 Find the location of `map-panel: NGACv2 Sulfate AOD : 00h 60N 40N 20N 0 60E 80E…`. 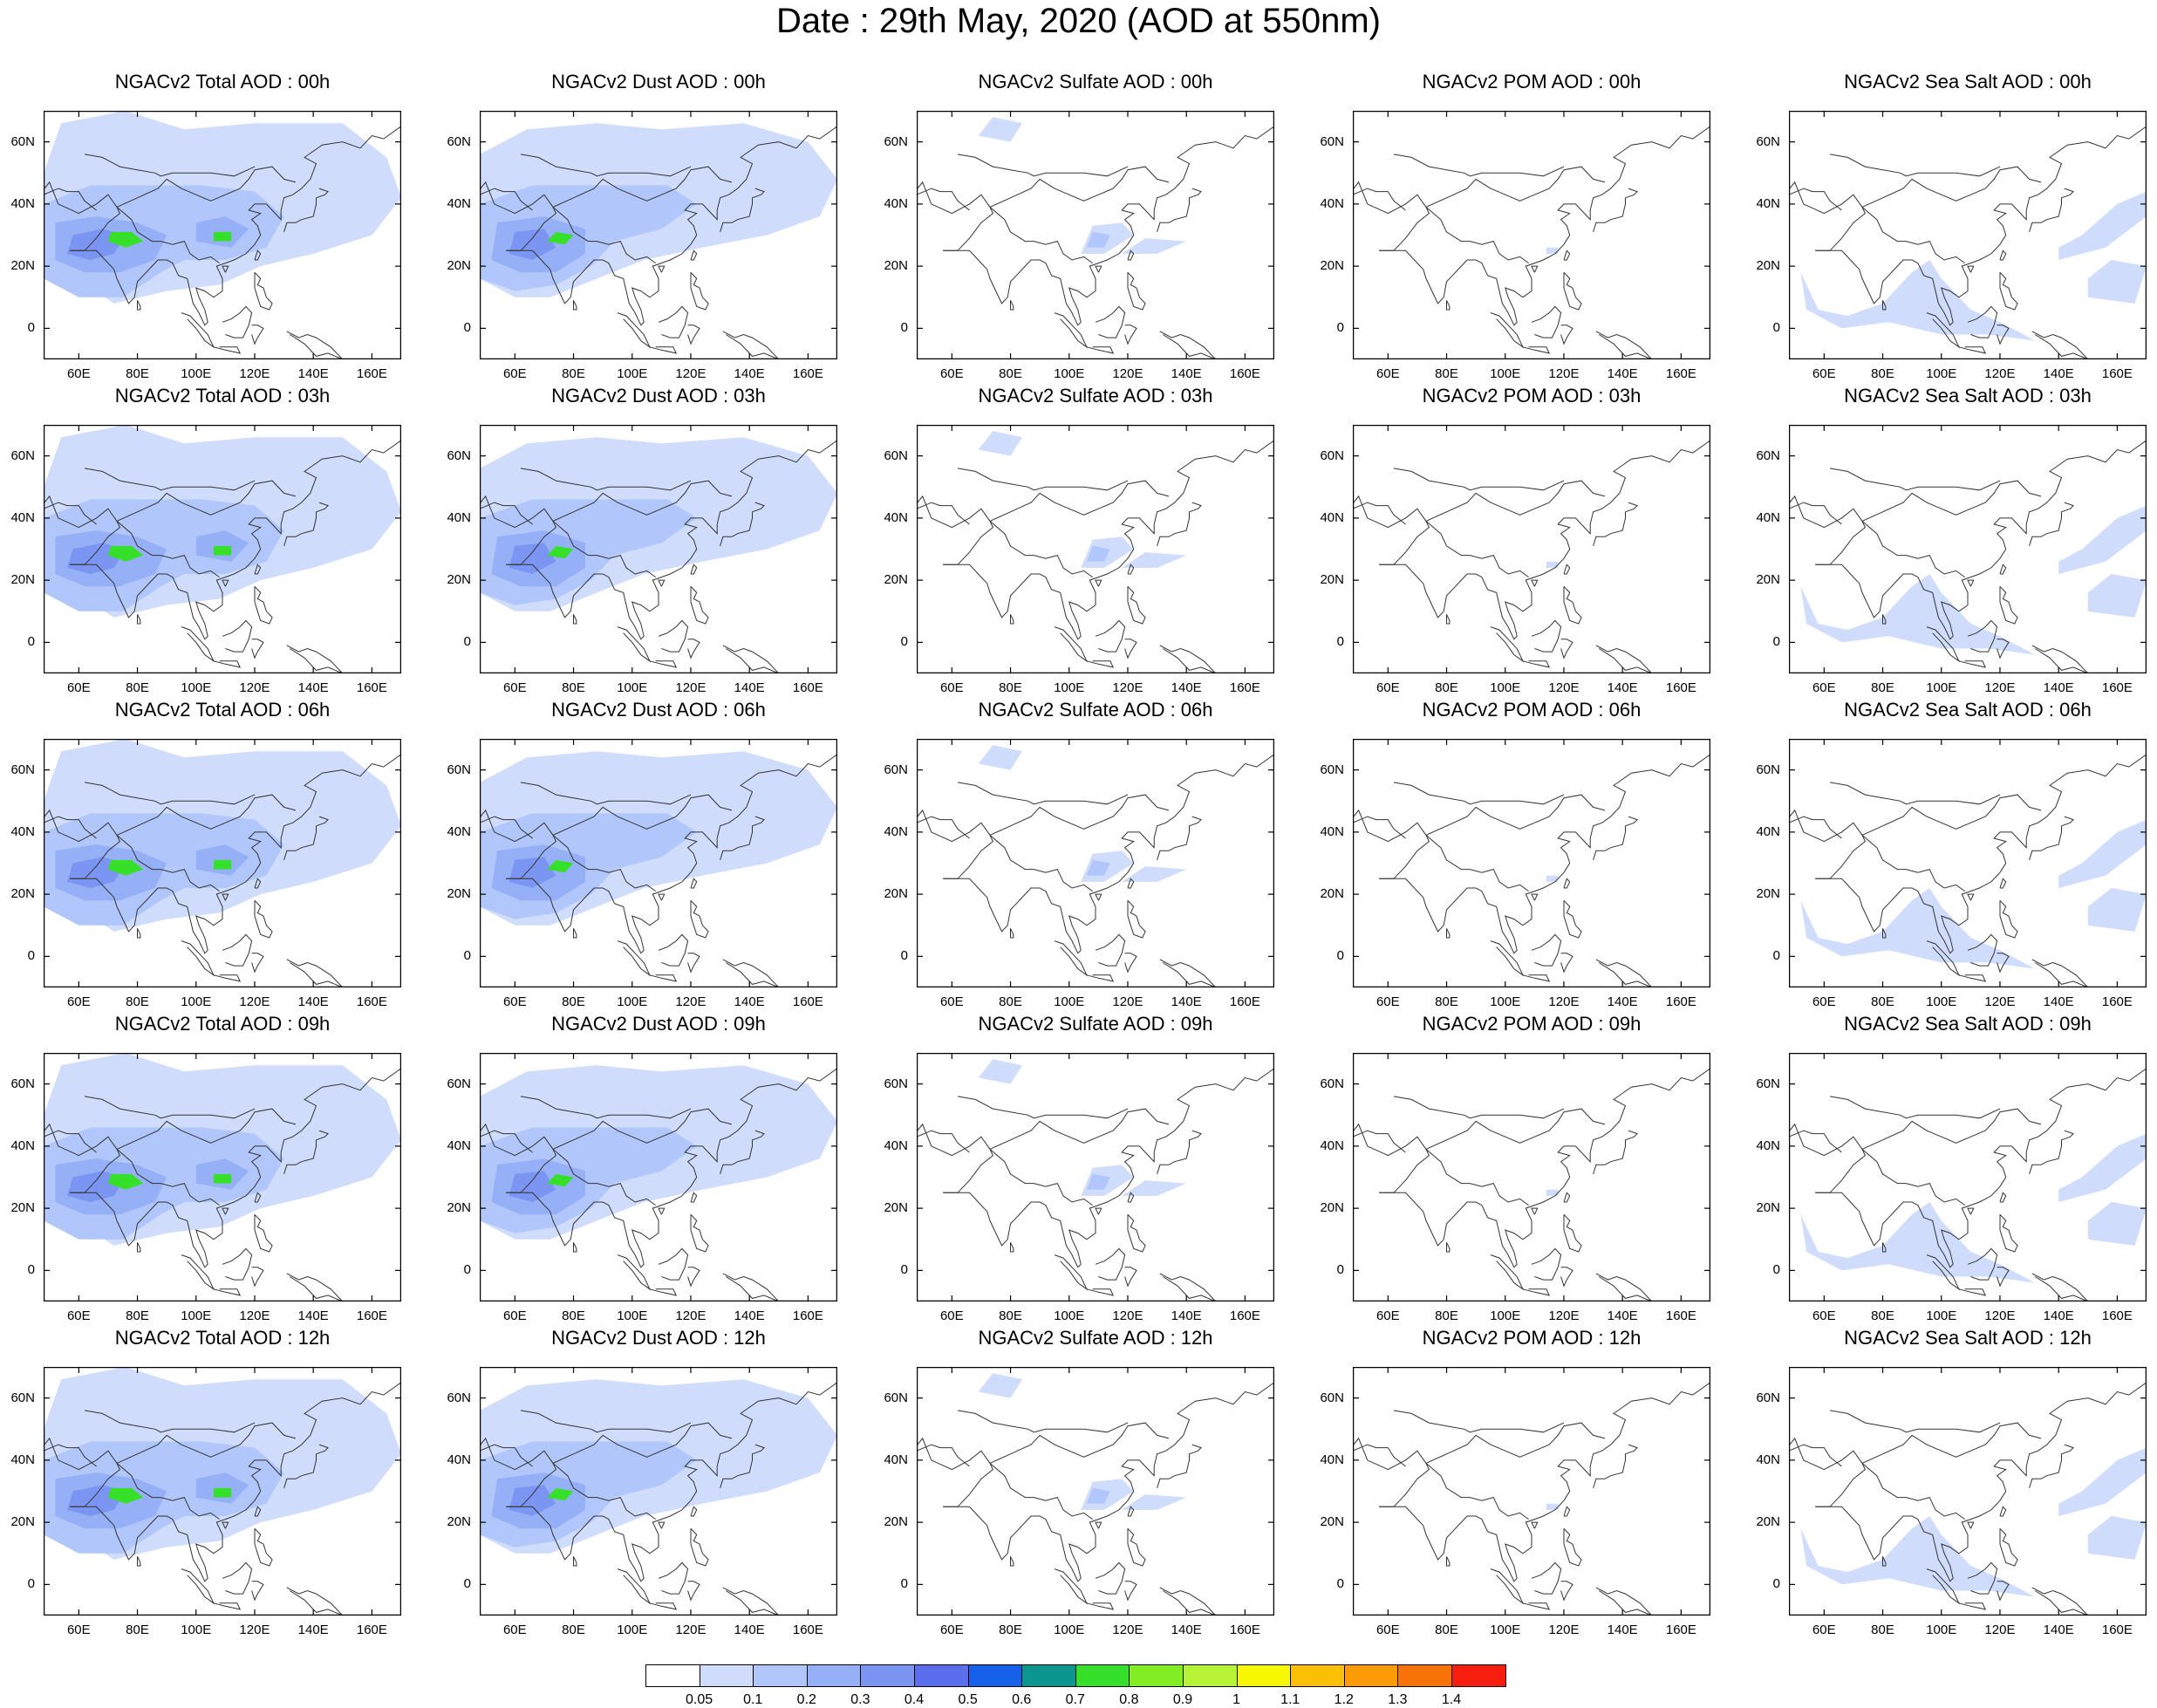

map-panel: NGACv2 Sulfate AOD : 00h 60N 40N 20N 0 60E 80E… is located at coordinates (1079, 226).